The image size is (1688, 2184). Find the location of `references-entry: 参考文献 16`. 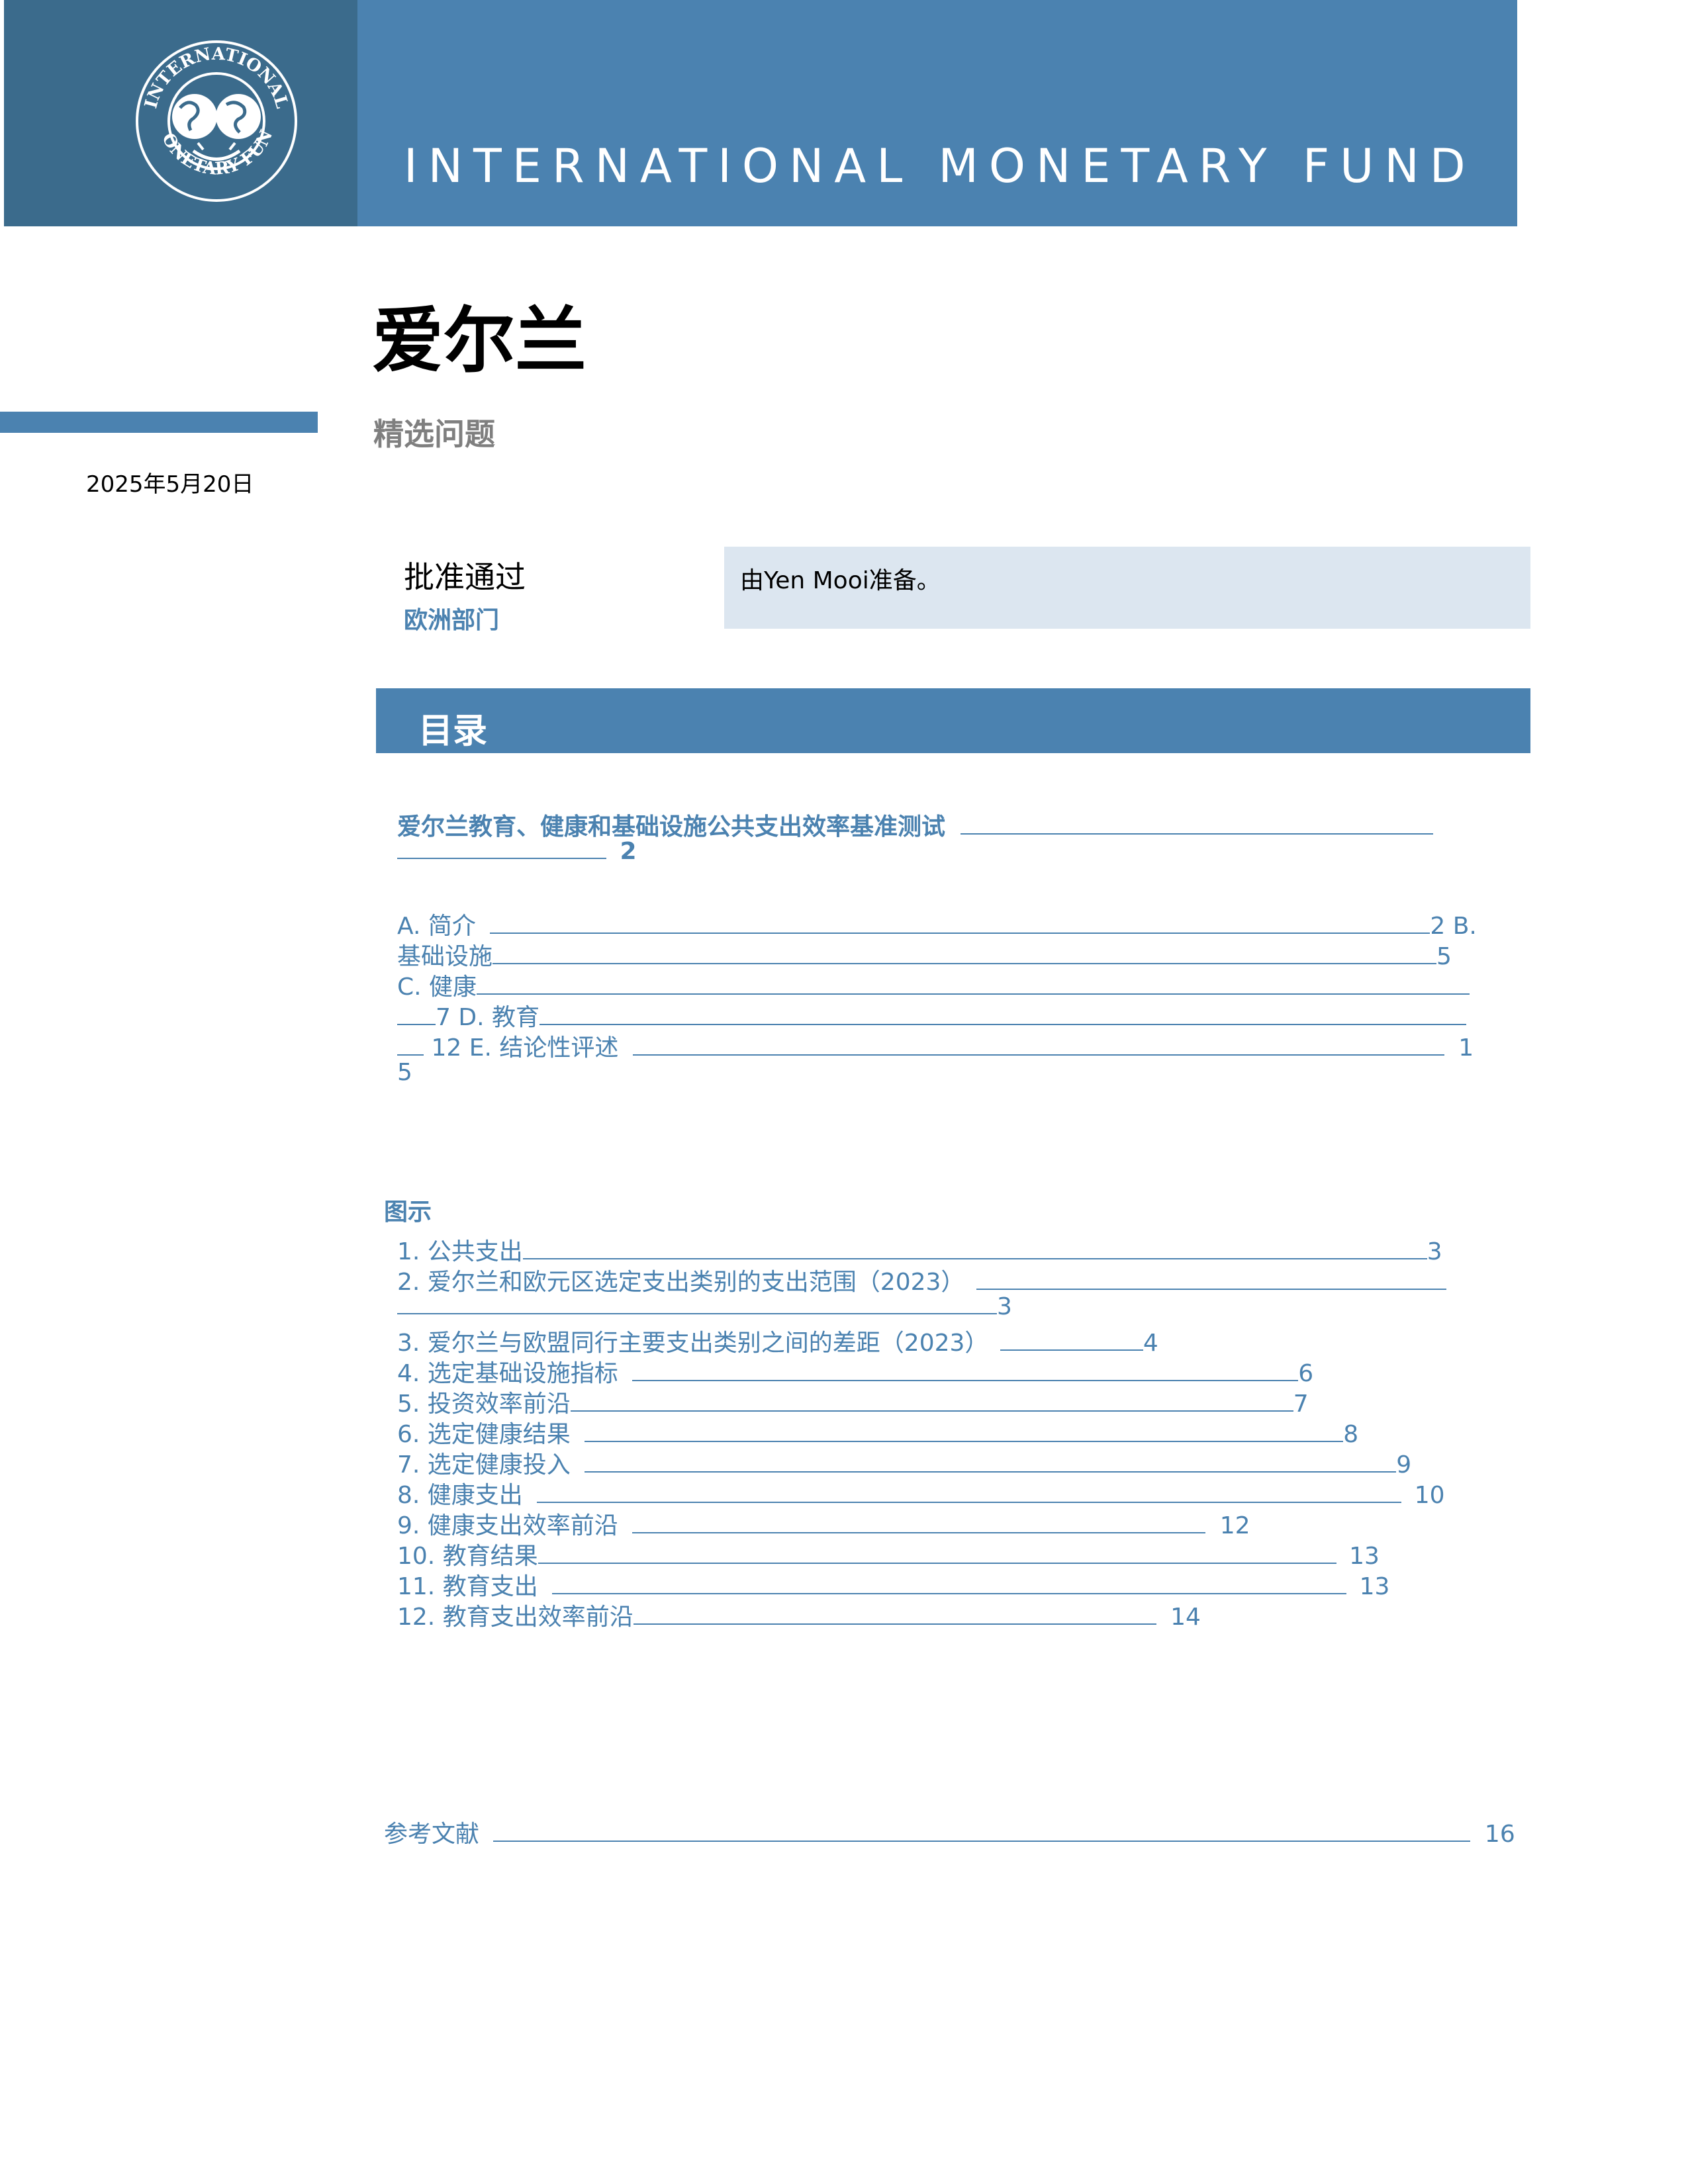

references-entry: 参考文献 16 is located at coordinates (949, 1832).